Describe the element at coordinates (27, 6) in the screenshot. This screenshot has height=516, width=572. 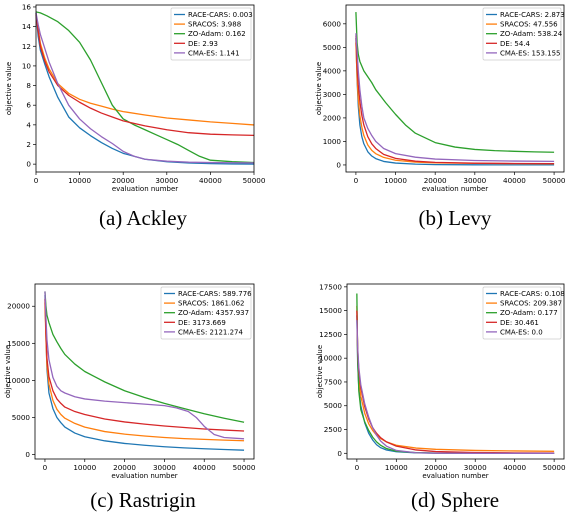
I see `y-tick-label: 16` at that location.